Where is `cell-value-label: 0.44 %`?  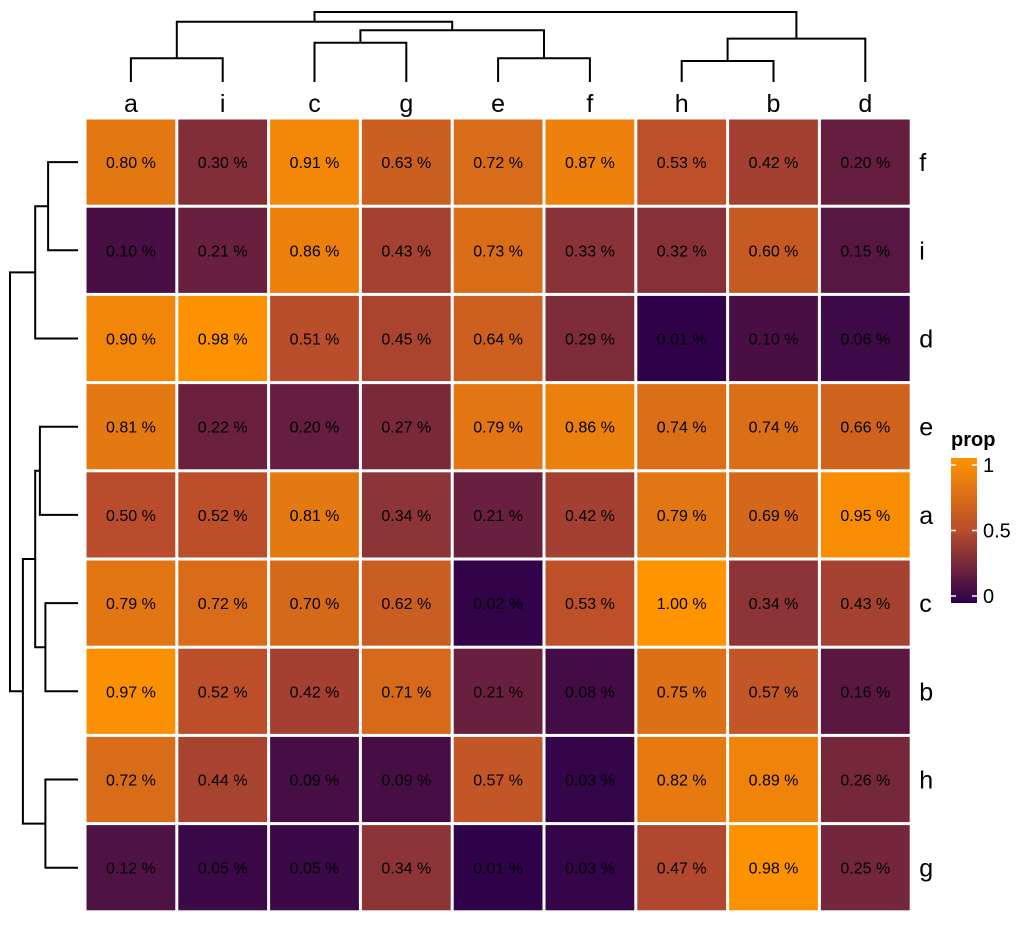 cell-value-label: 0.44 % is located at coordinates (223, 781).